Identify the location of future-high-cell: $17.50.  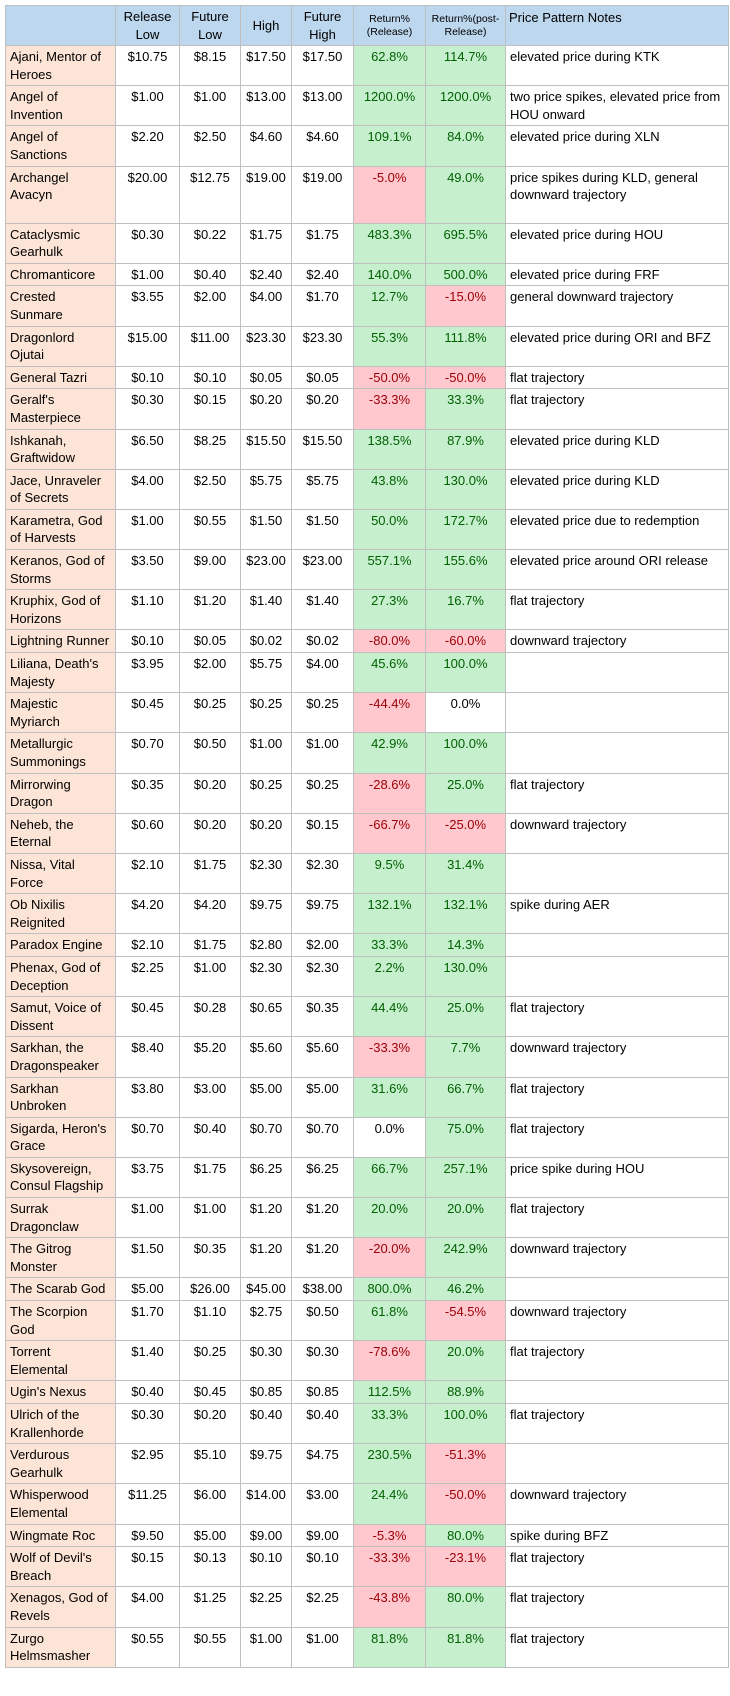
(322, 65).